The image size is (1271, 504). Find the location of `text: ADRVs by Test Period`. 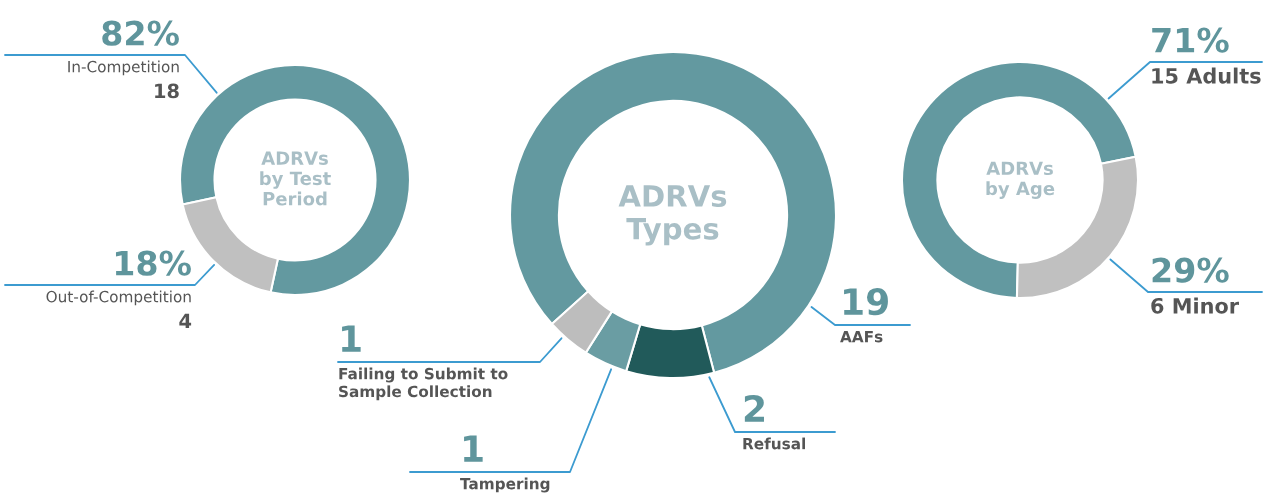

text: ADRVs by Test Period is located at coordinates (295, 178).